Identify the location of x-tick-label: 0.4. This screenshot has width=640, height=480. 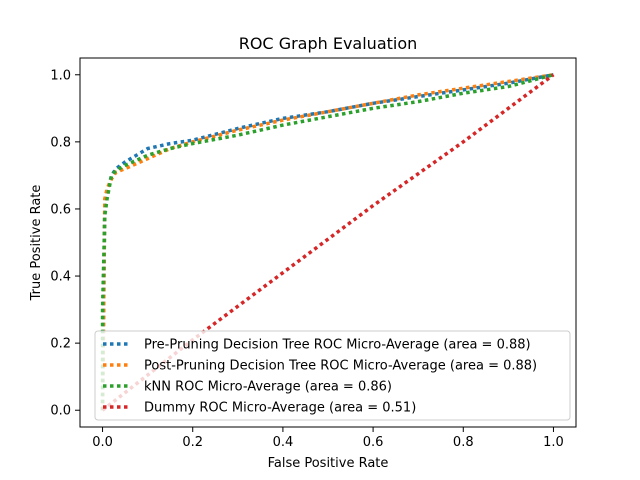
(283, 442).